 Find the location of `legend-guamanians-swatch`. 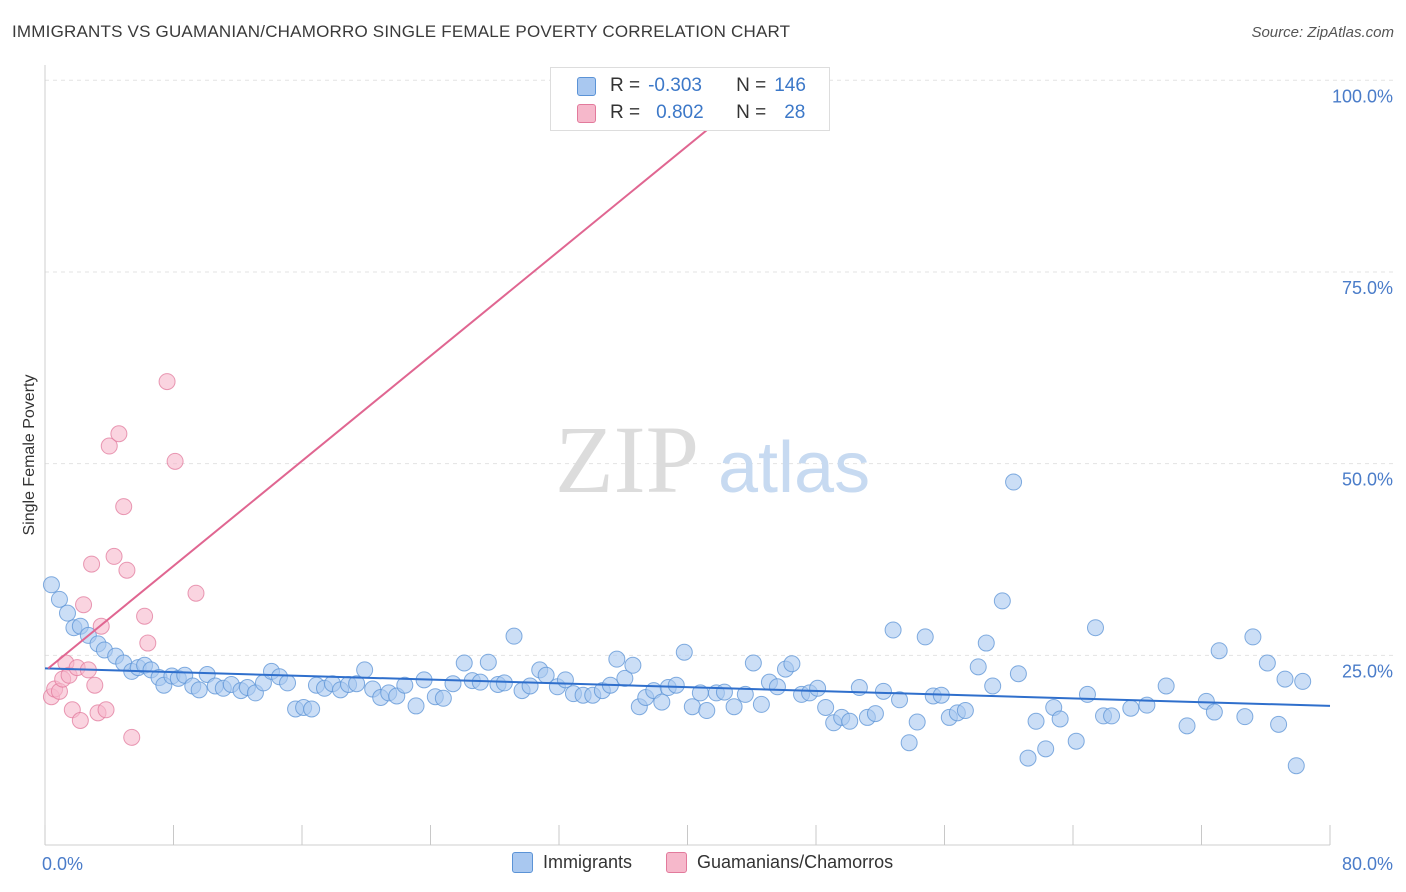

legend-guamanians-swatch is located at coordinates (677, 862).